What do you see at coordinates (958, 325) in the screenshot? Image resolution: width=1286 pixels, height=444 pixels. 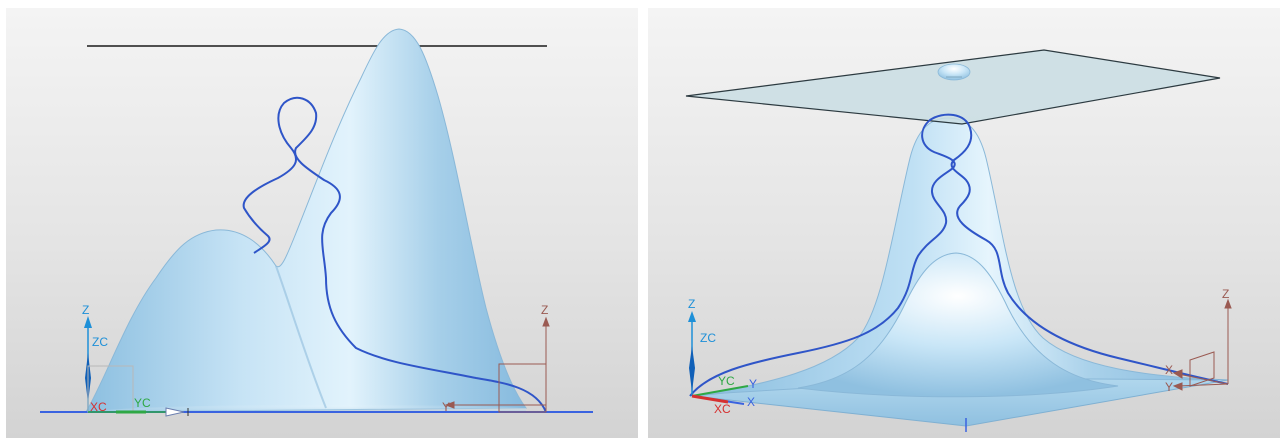 I see `inner-bump-surface` at bounding box center [958, 325].